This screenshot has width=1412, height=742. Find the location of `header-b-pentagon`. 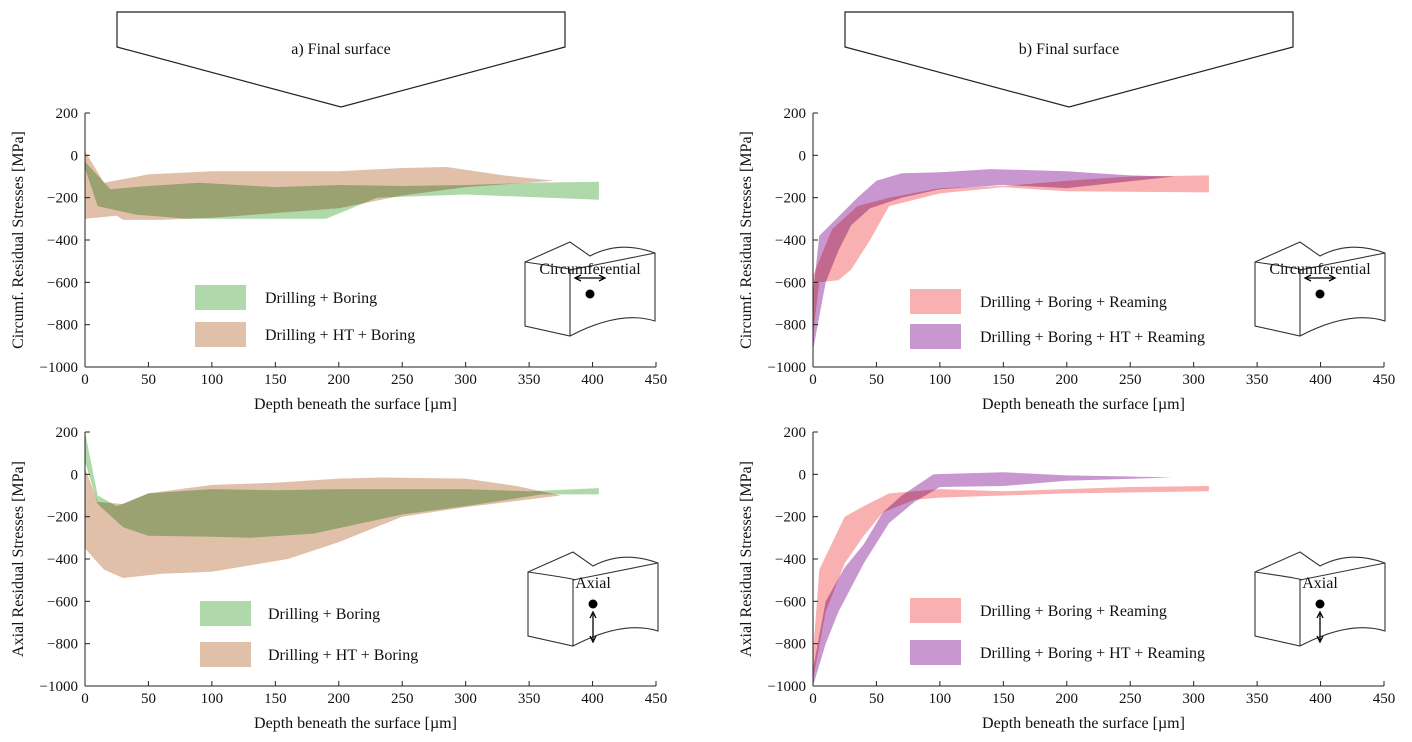

header-b-pentagon is located at coordinates (1069, 59).